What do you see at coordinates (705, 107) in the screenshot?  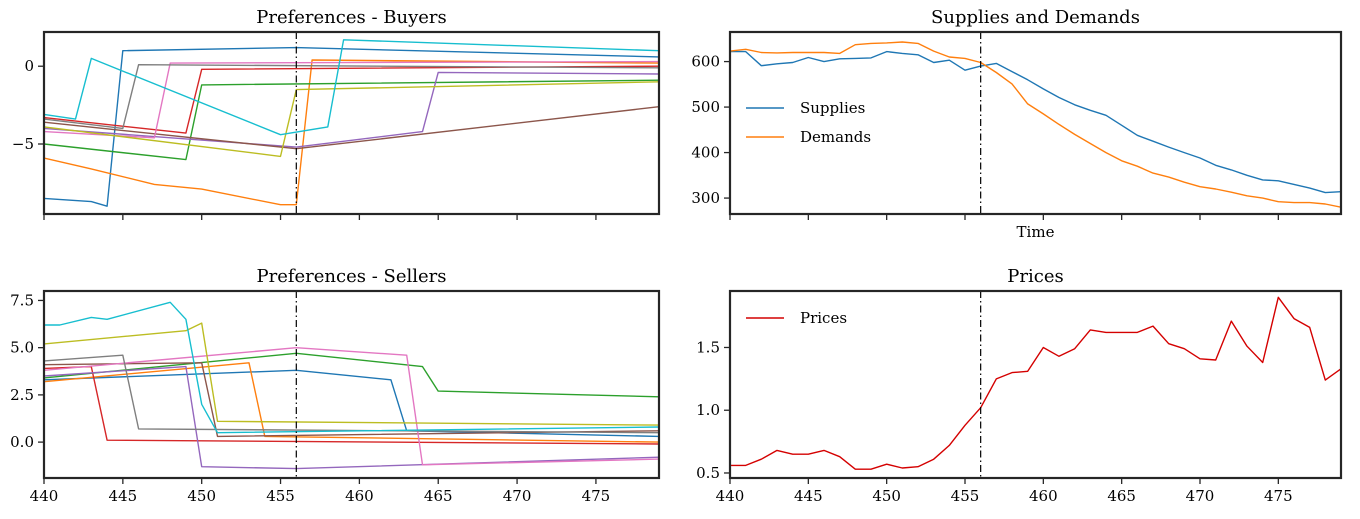 I see `y-tick-label: 500` at bounding box center [705, 107].